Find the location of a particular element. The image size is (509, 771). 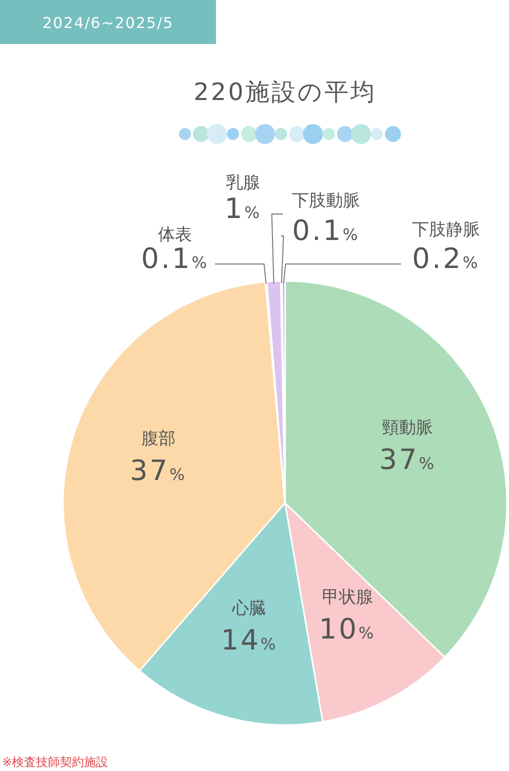

slice-label: 甲状腺 is located at coordinates (347, 598).